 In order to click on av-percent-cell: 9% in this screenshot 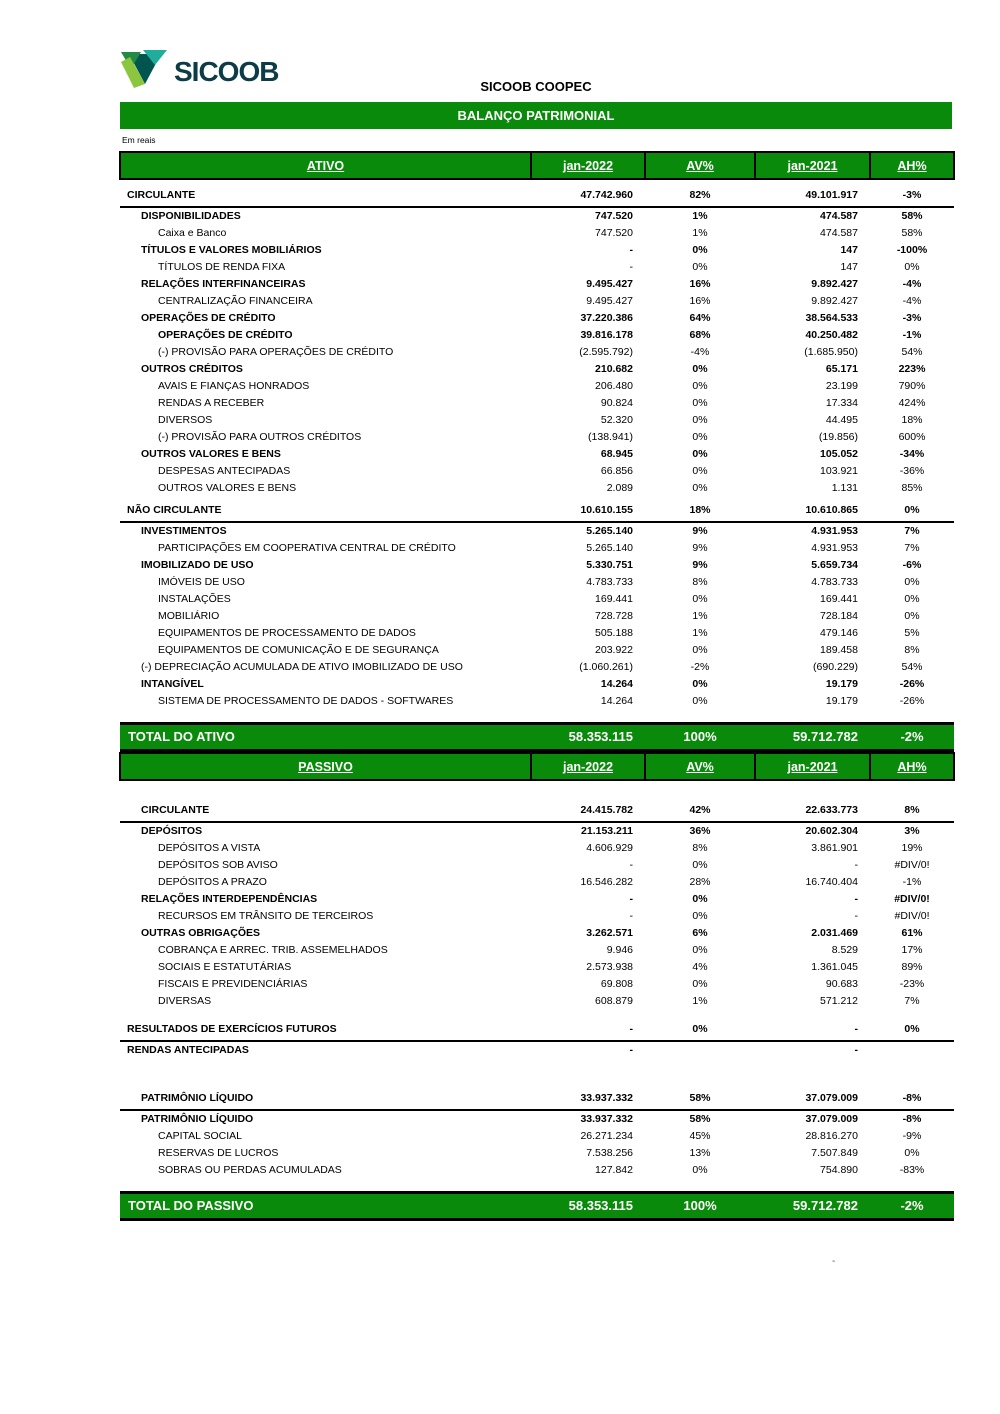, I will do `click(700, 564)`.